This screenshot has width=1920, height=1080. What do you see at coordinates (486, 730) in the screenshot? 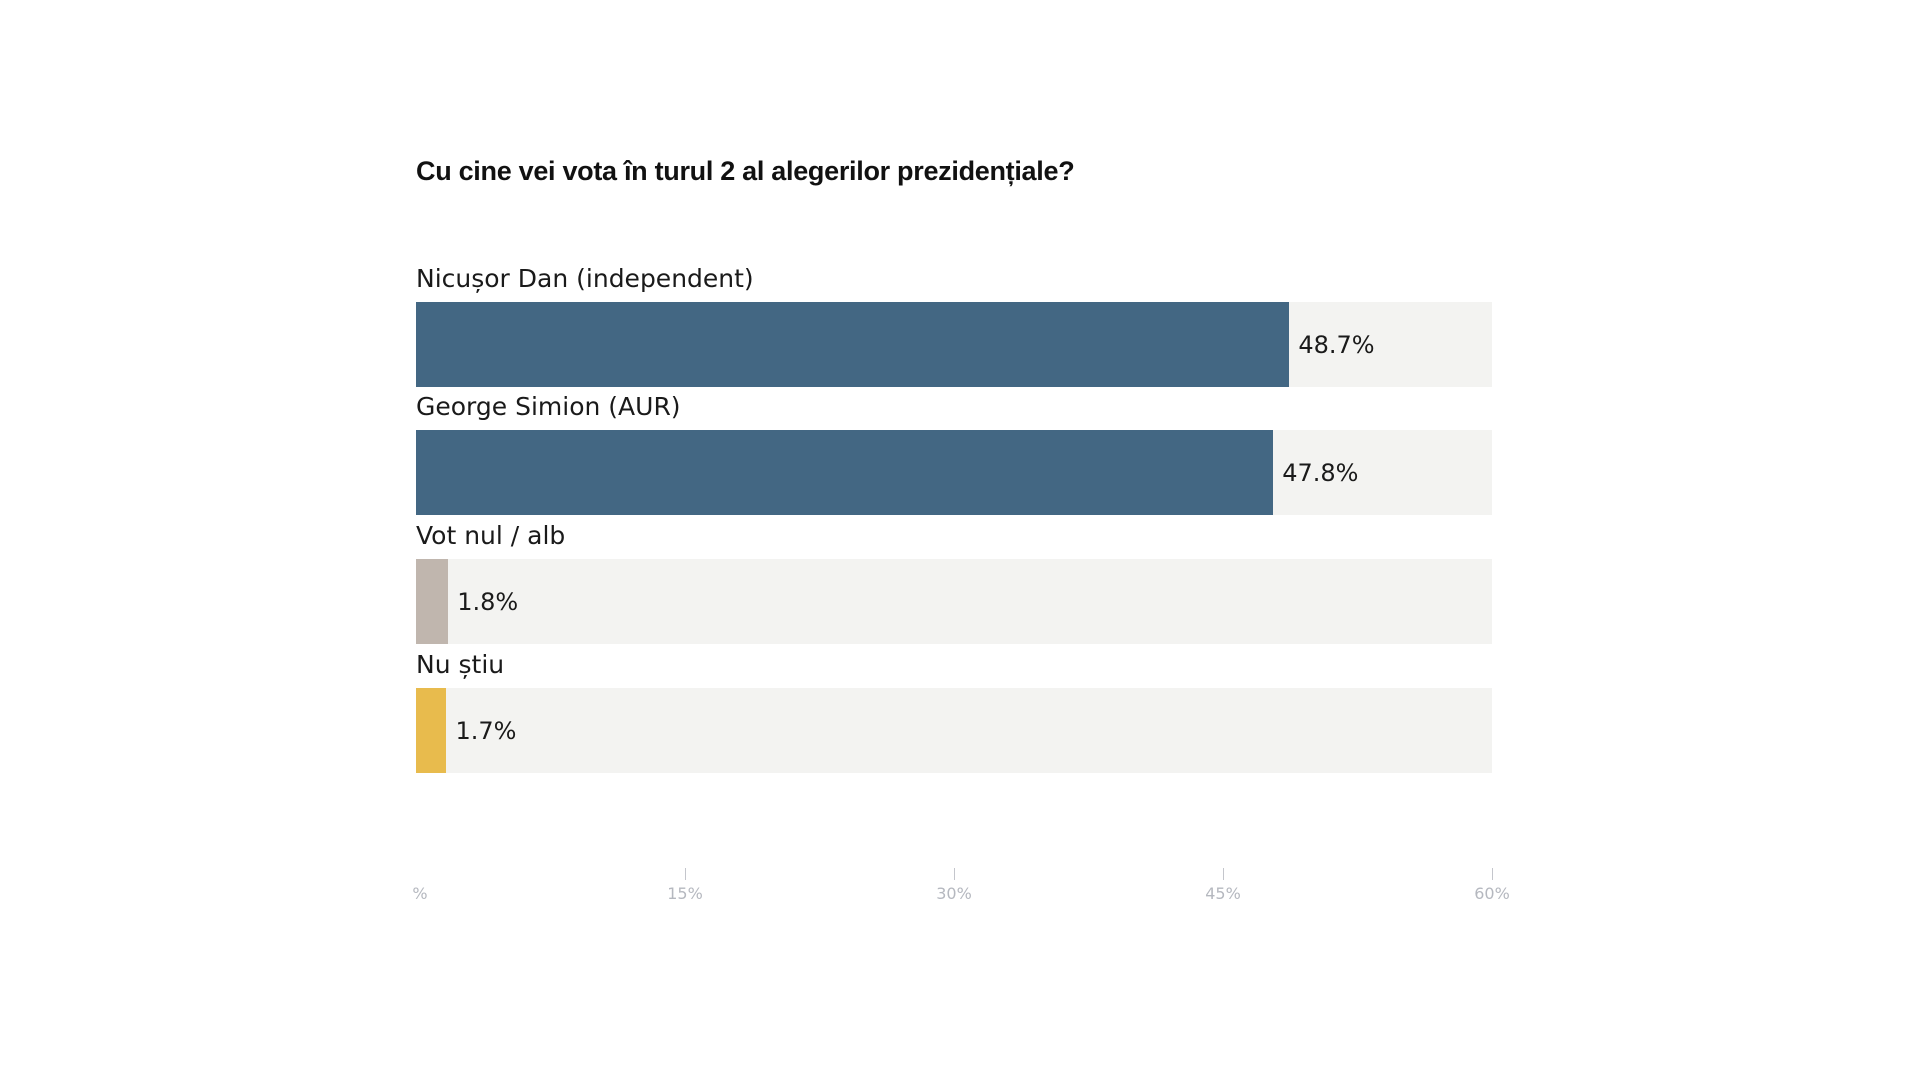
I see `data-label: 1.7%` at bounding box center [486, 730].